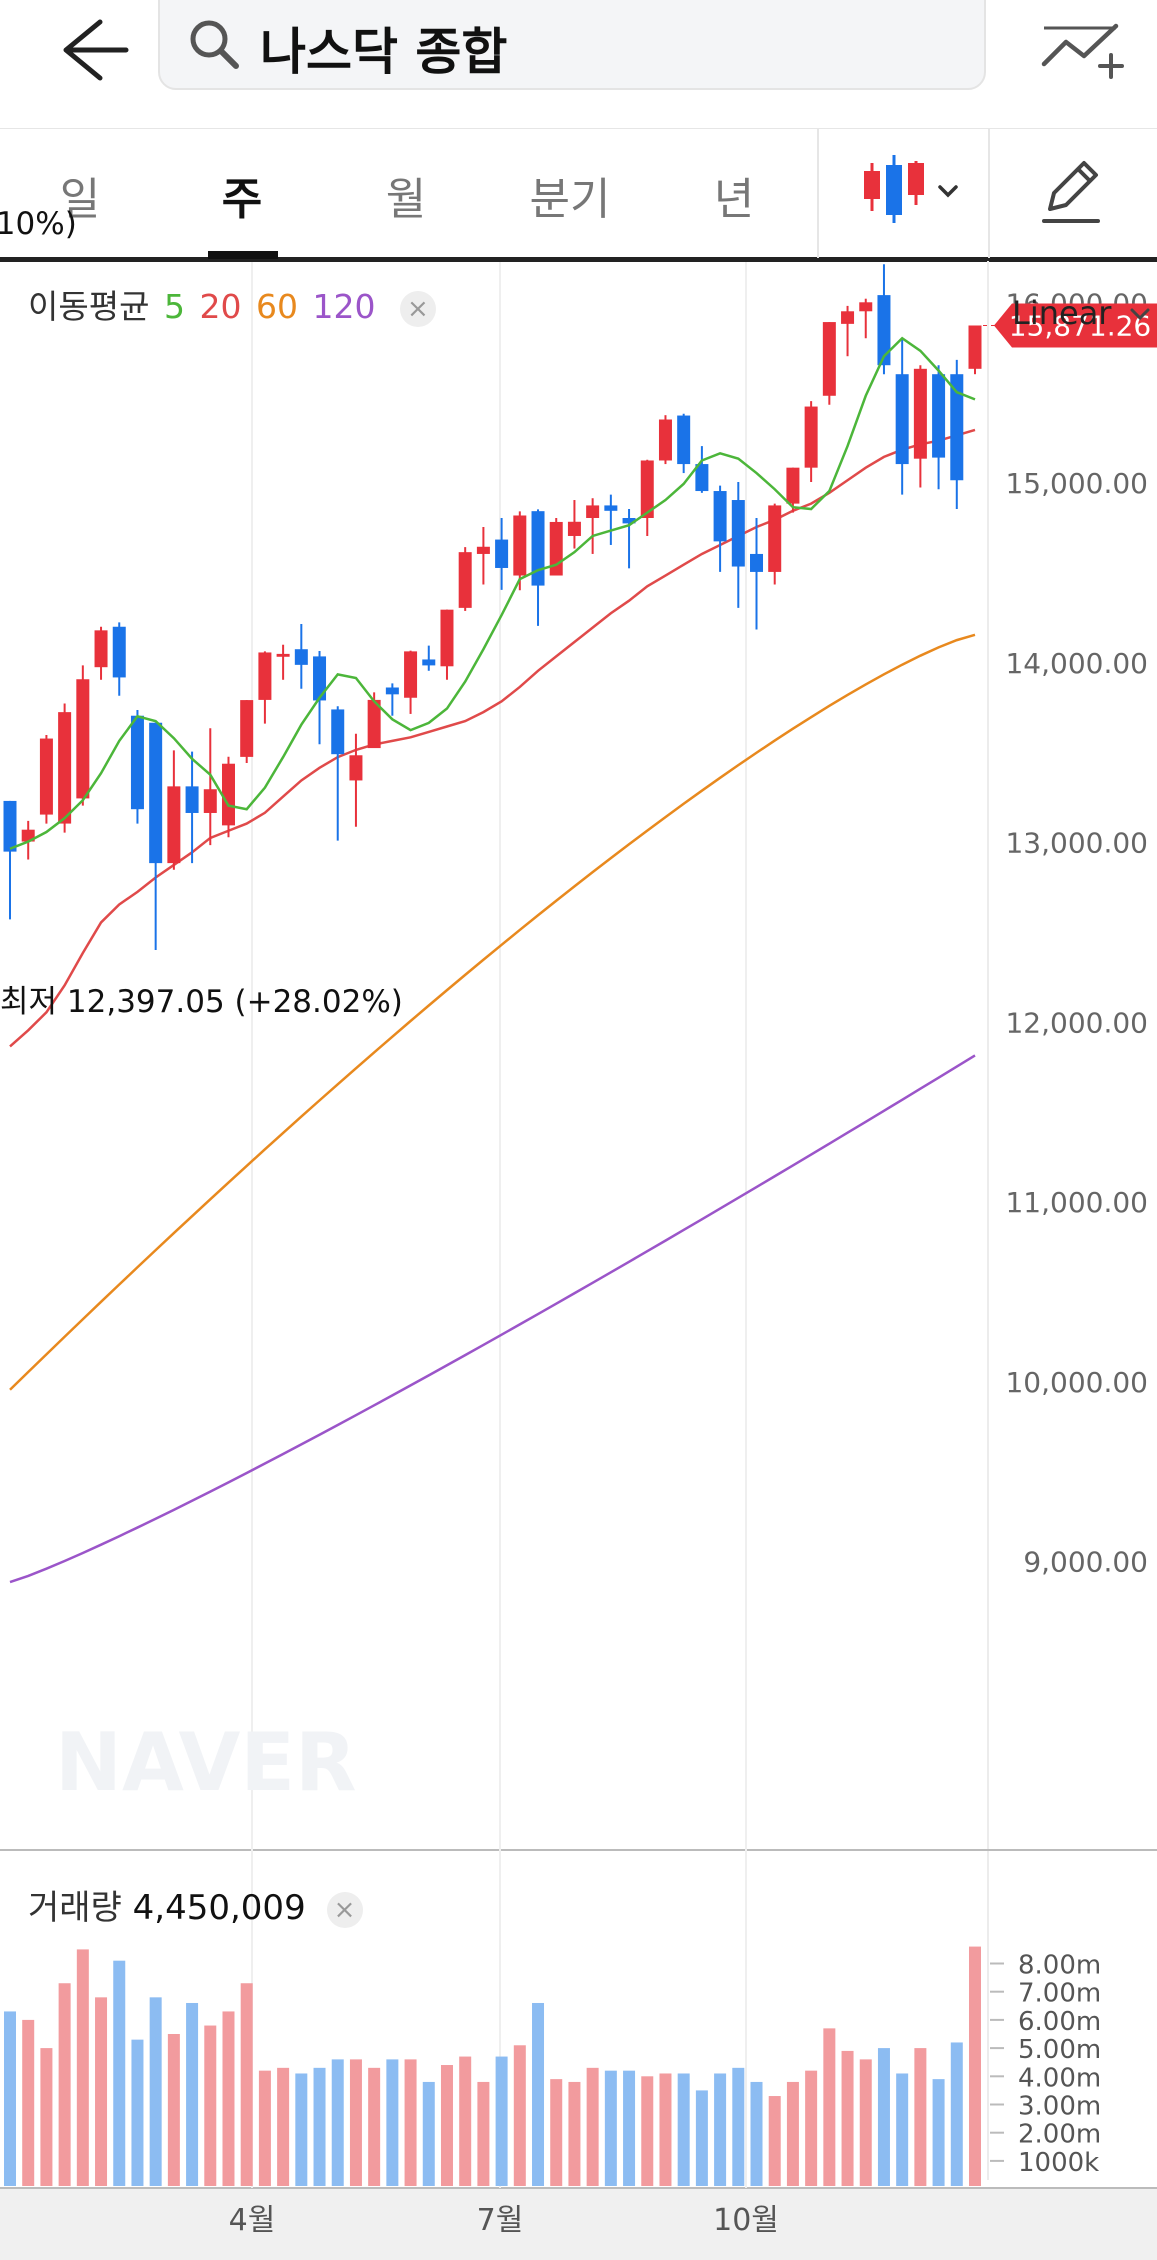  I want to click on low-label: 최저 12,397.05 (+28.02%), so click(201, 1002).